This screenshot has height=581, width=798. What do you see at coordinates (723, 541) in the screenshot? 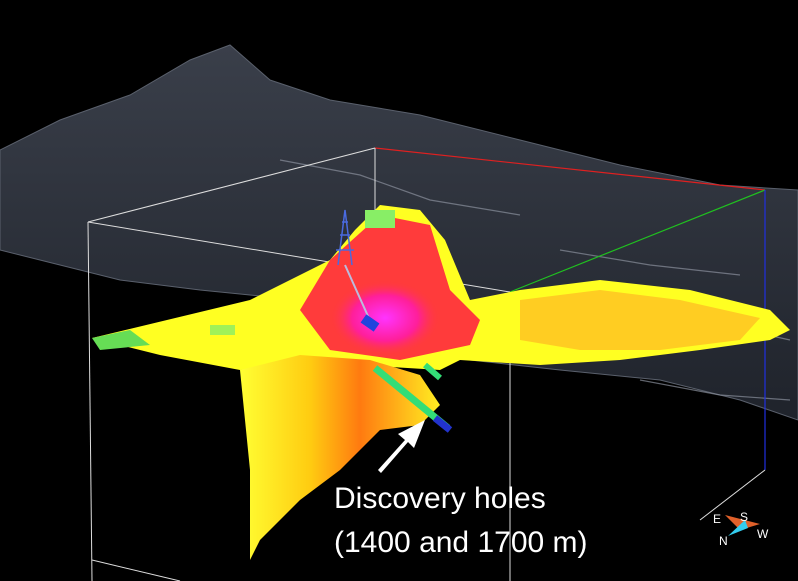
I see `compass-label: N` at bounding box center [723, 541].